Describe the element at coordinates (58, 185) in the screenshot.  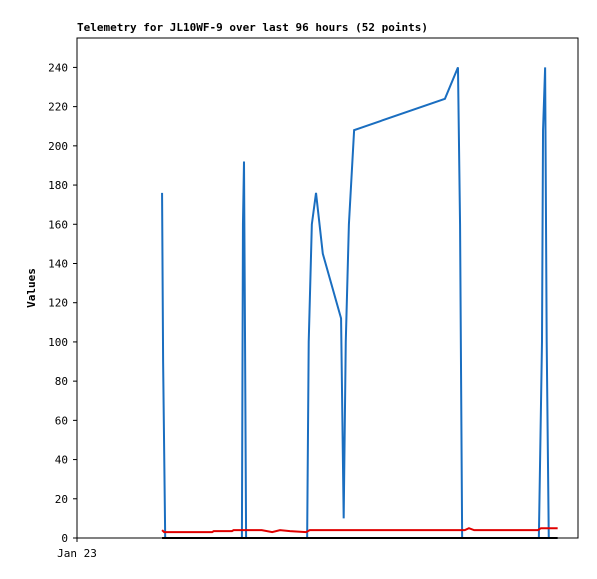
I see `y-tick-label: 180` at that location.